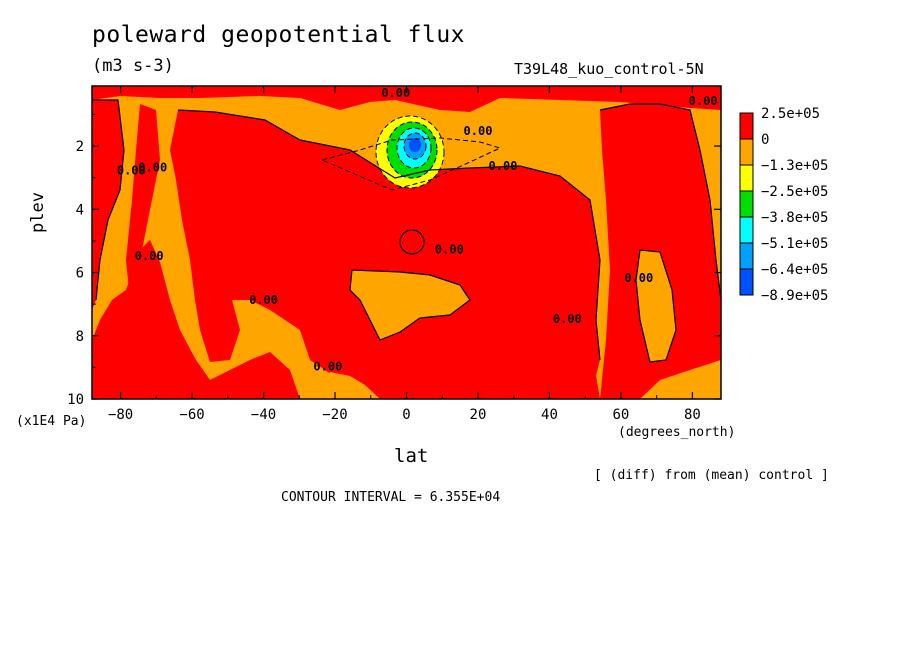  I want to click on colorbar-label: 2.5e+05, so click(790, 114).